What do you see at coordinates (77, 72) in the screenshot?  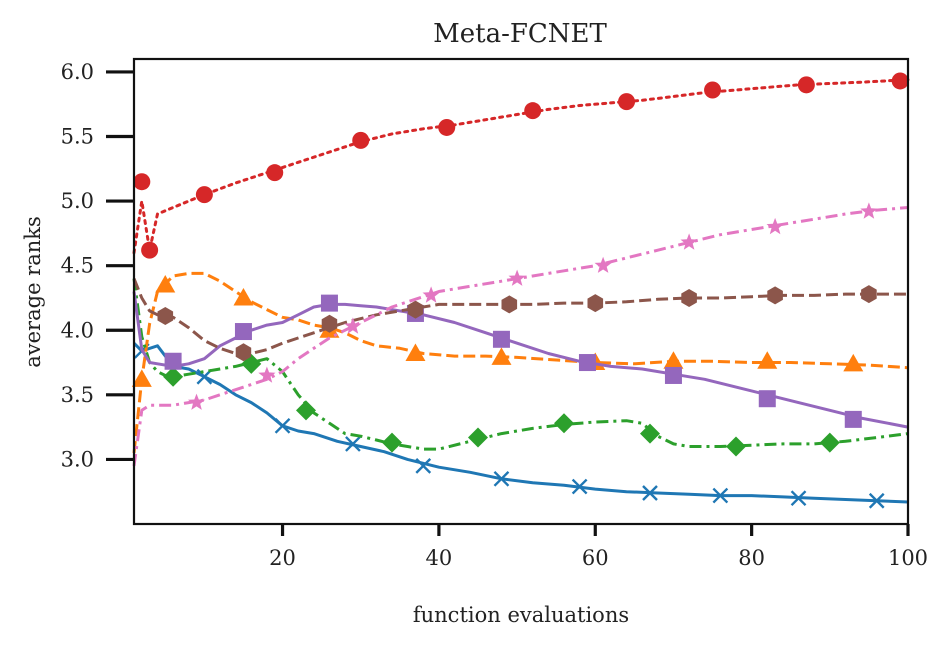 I see `y-tick-label: 6.0` at bounding box center [77, 72].